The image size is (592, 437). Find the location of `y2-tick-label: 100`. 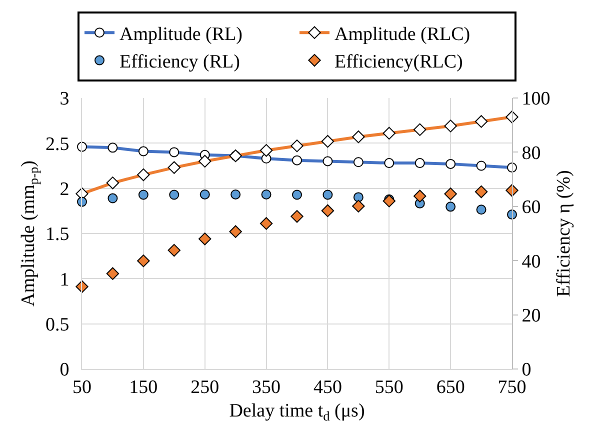

y2-tick-label: 100 is located at coordinates (536, 99).